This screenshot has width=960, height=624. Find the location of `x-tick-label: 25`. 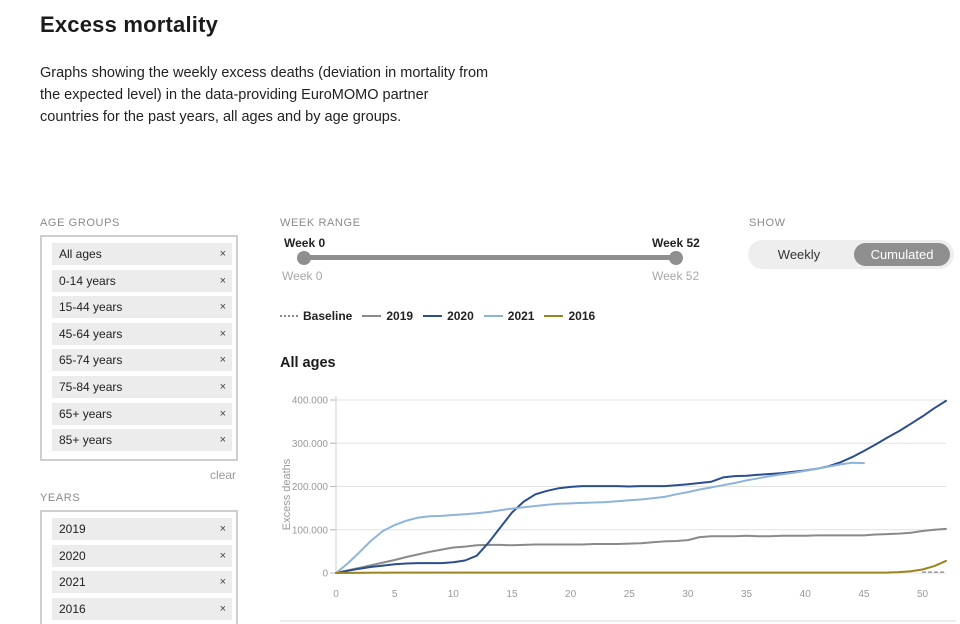

x-tick-label: 25 is located at coordinates (630, 594).